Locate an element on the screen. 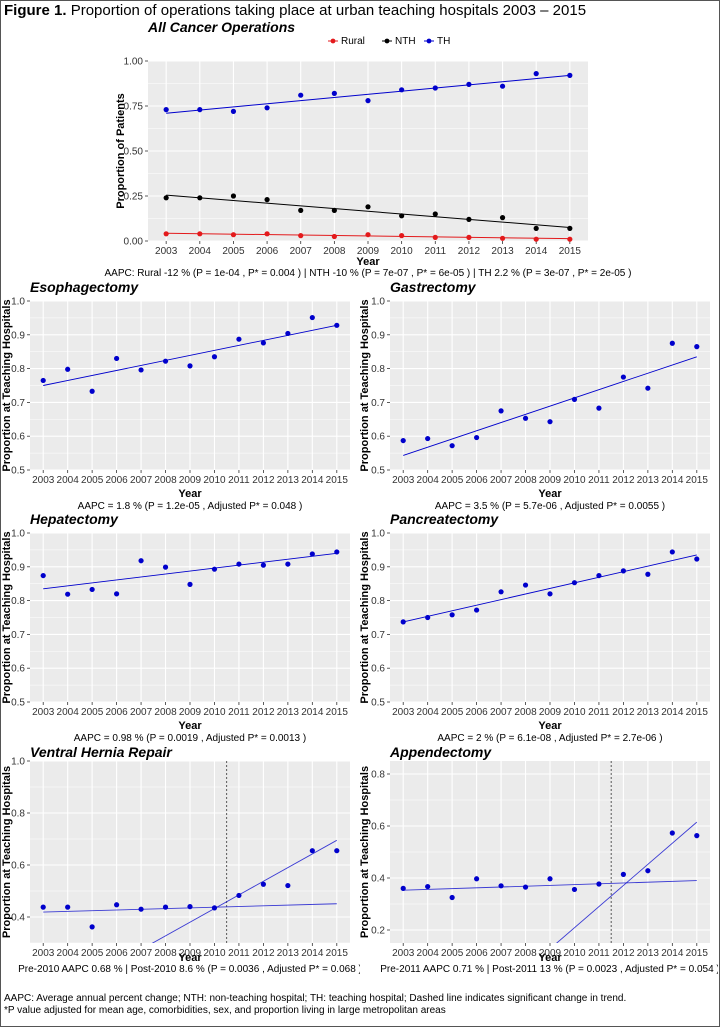 The width and height of the screenshot is (720, 1027). legend-label: Rural is located at coordinates (353, 41).